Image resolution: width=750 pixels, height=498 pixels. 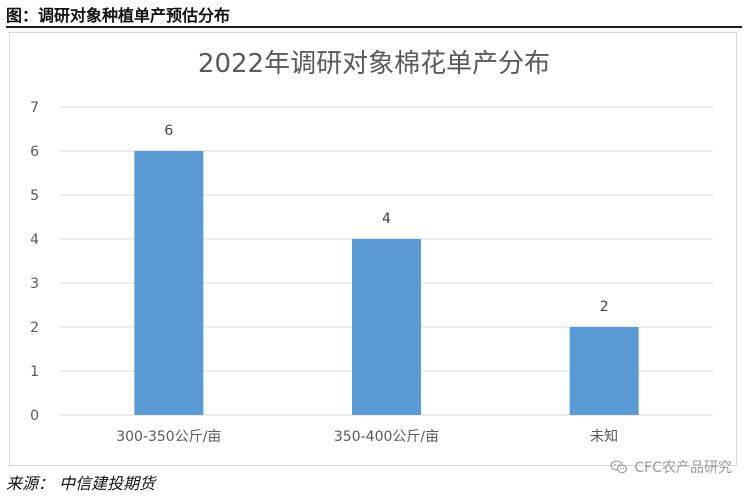 What do you see at coordinates (34, 240) in the screenshot?
I see `y-tick-label: 4` at bounding box center [34, 240].